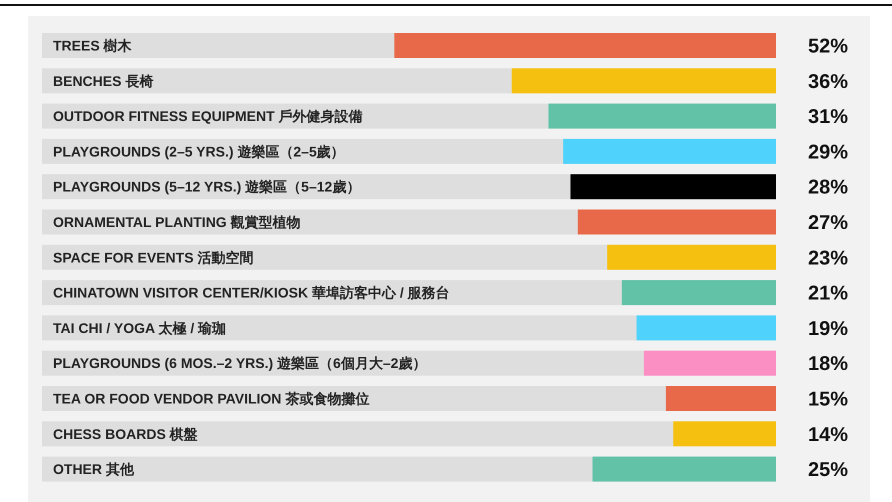  What do you see at coordinates (828, 187) in the screenshot?
I see `data-label: 28%` at bounding box center [828, 187].